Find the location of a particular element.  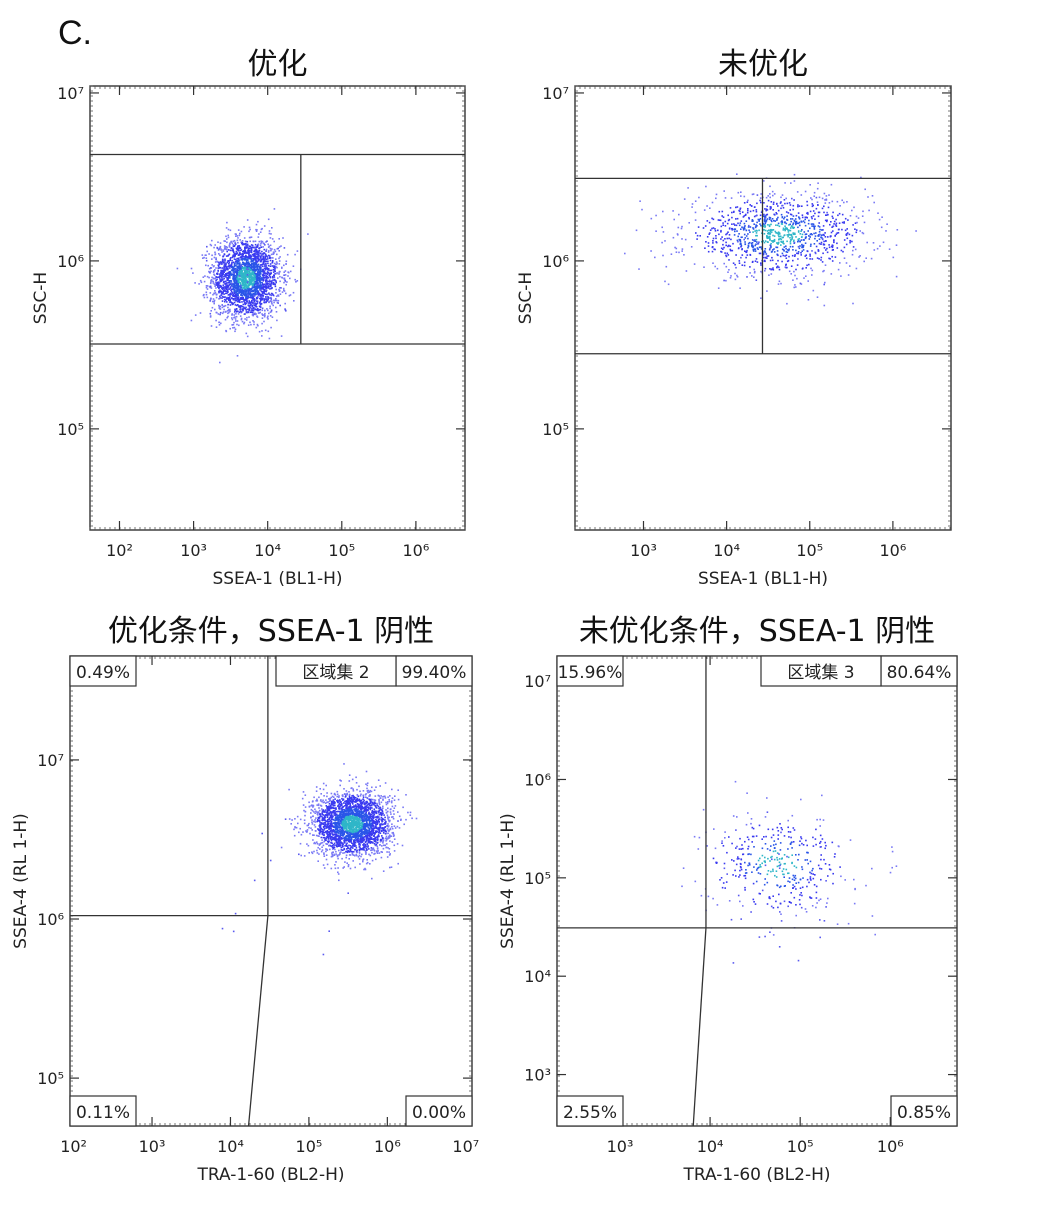

x-axis-label: SSEA-1 (BL1-H) is located at coordinates (277, 579).